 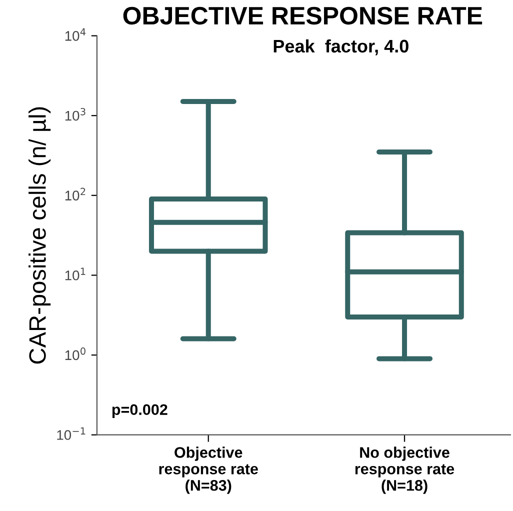 I want to click on y-tick-label: 10$^{4}$, so click(x=75, y=34).